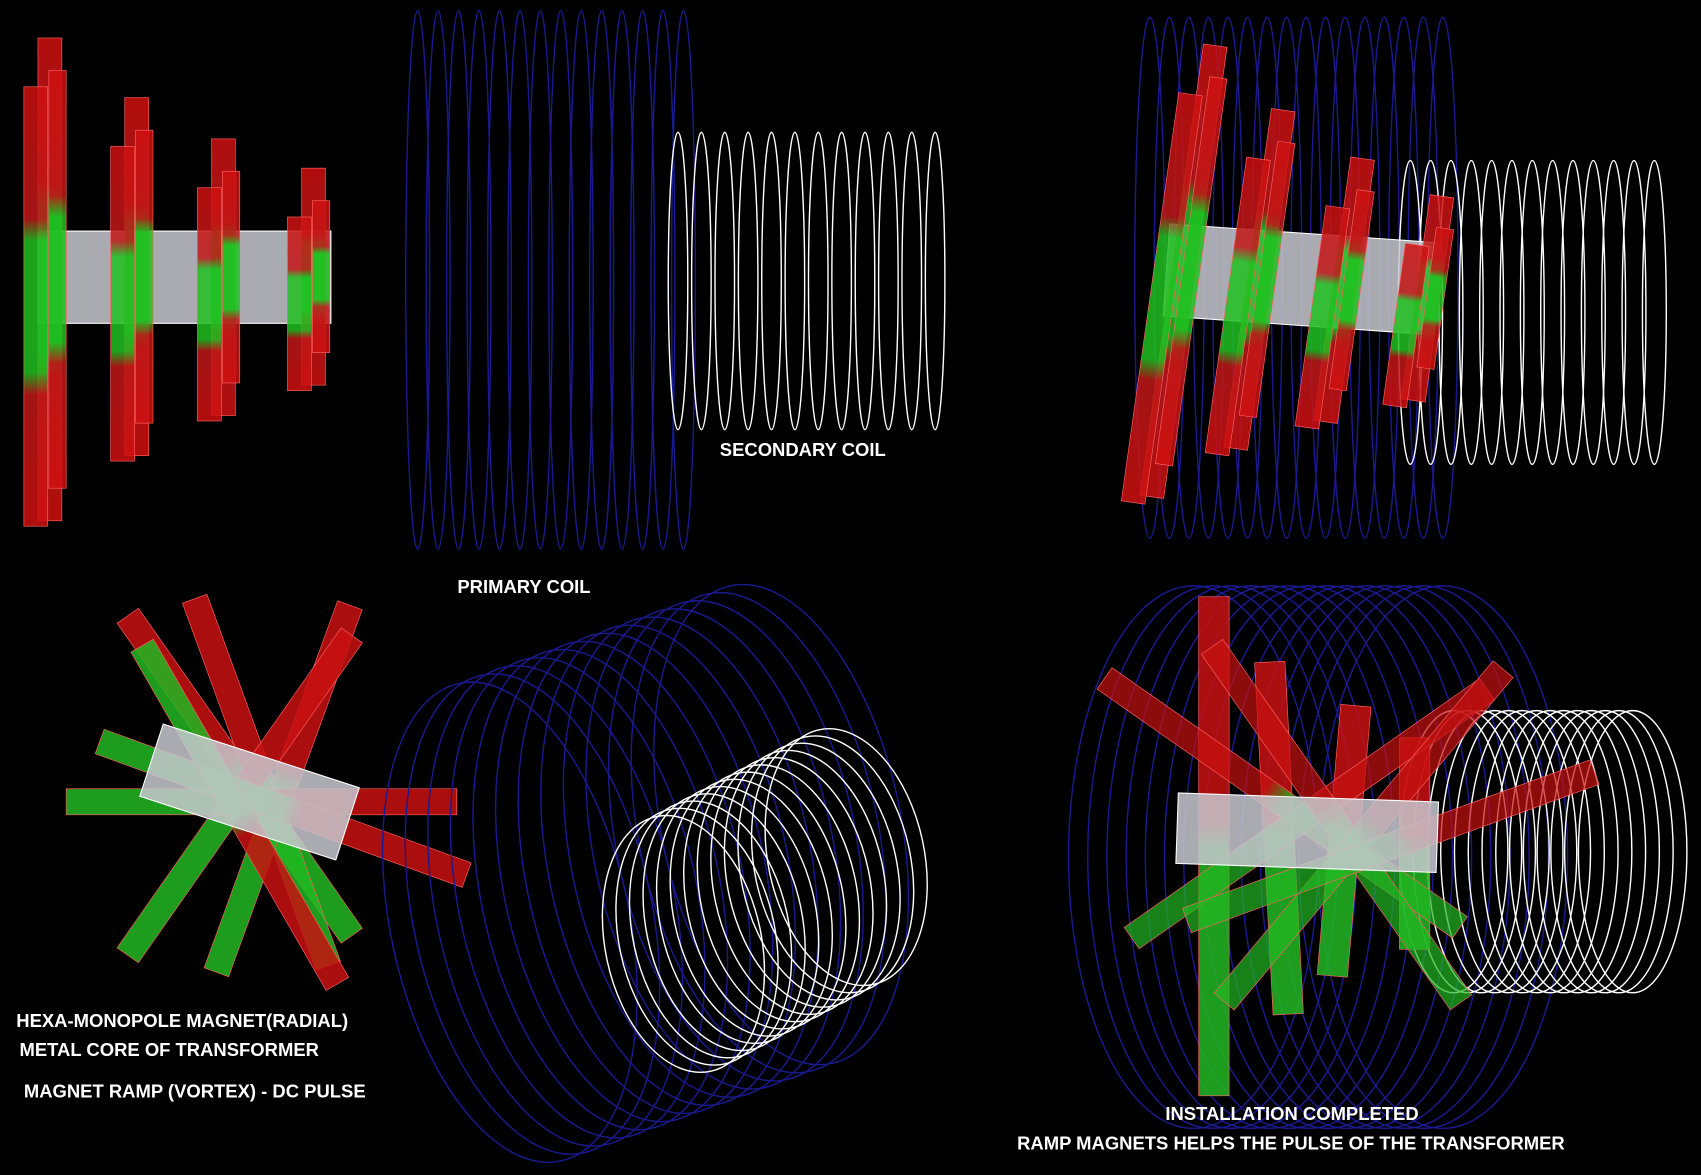  Describe the element at coordinates (523, 586) in the screenshot. I see `label-primary-coil: PRIMARY COIL` at that location.